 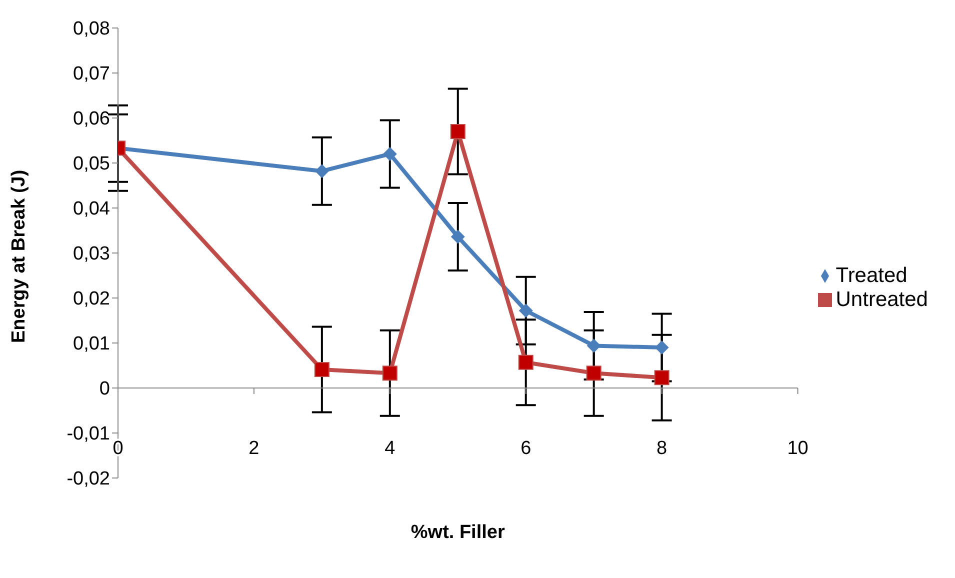 What do you see at coordinates (91, 74) in the screenshot?
I see `y-tick-label: 0,07` at bounding box center [91, 74].